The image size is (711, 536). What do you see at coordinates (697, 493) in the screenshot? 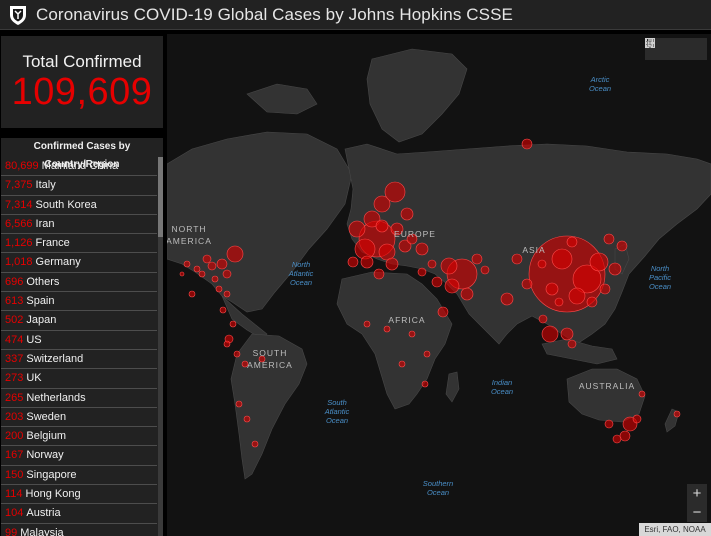
I see `zoom-in-button: +` at bounding box center [697, 493].